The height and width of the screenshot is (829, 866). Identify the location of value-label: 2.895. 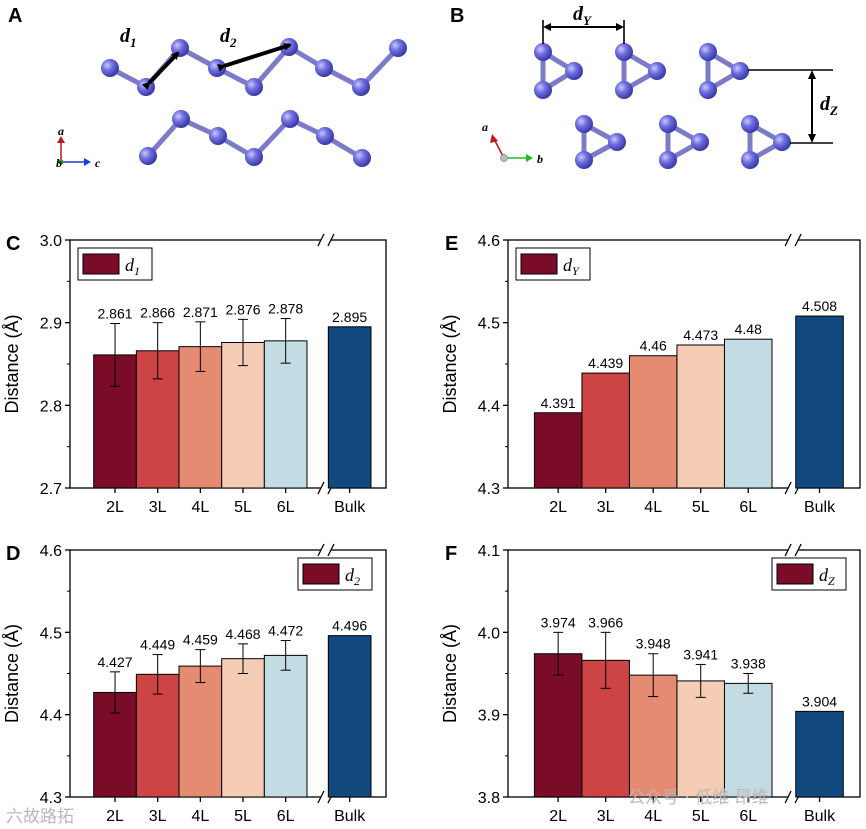
(349, 317).